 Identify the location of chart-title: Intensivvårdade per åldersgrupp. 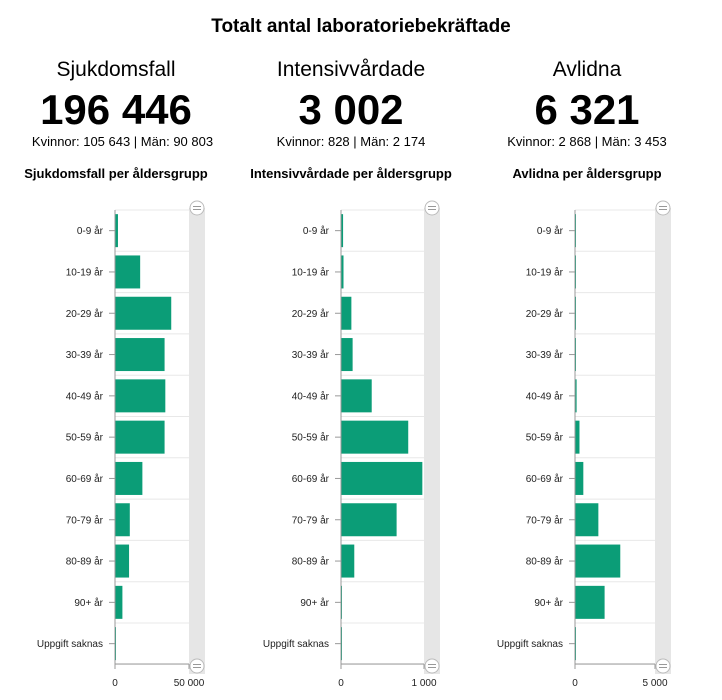
(351, 173).